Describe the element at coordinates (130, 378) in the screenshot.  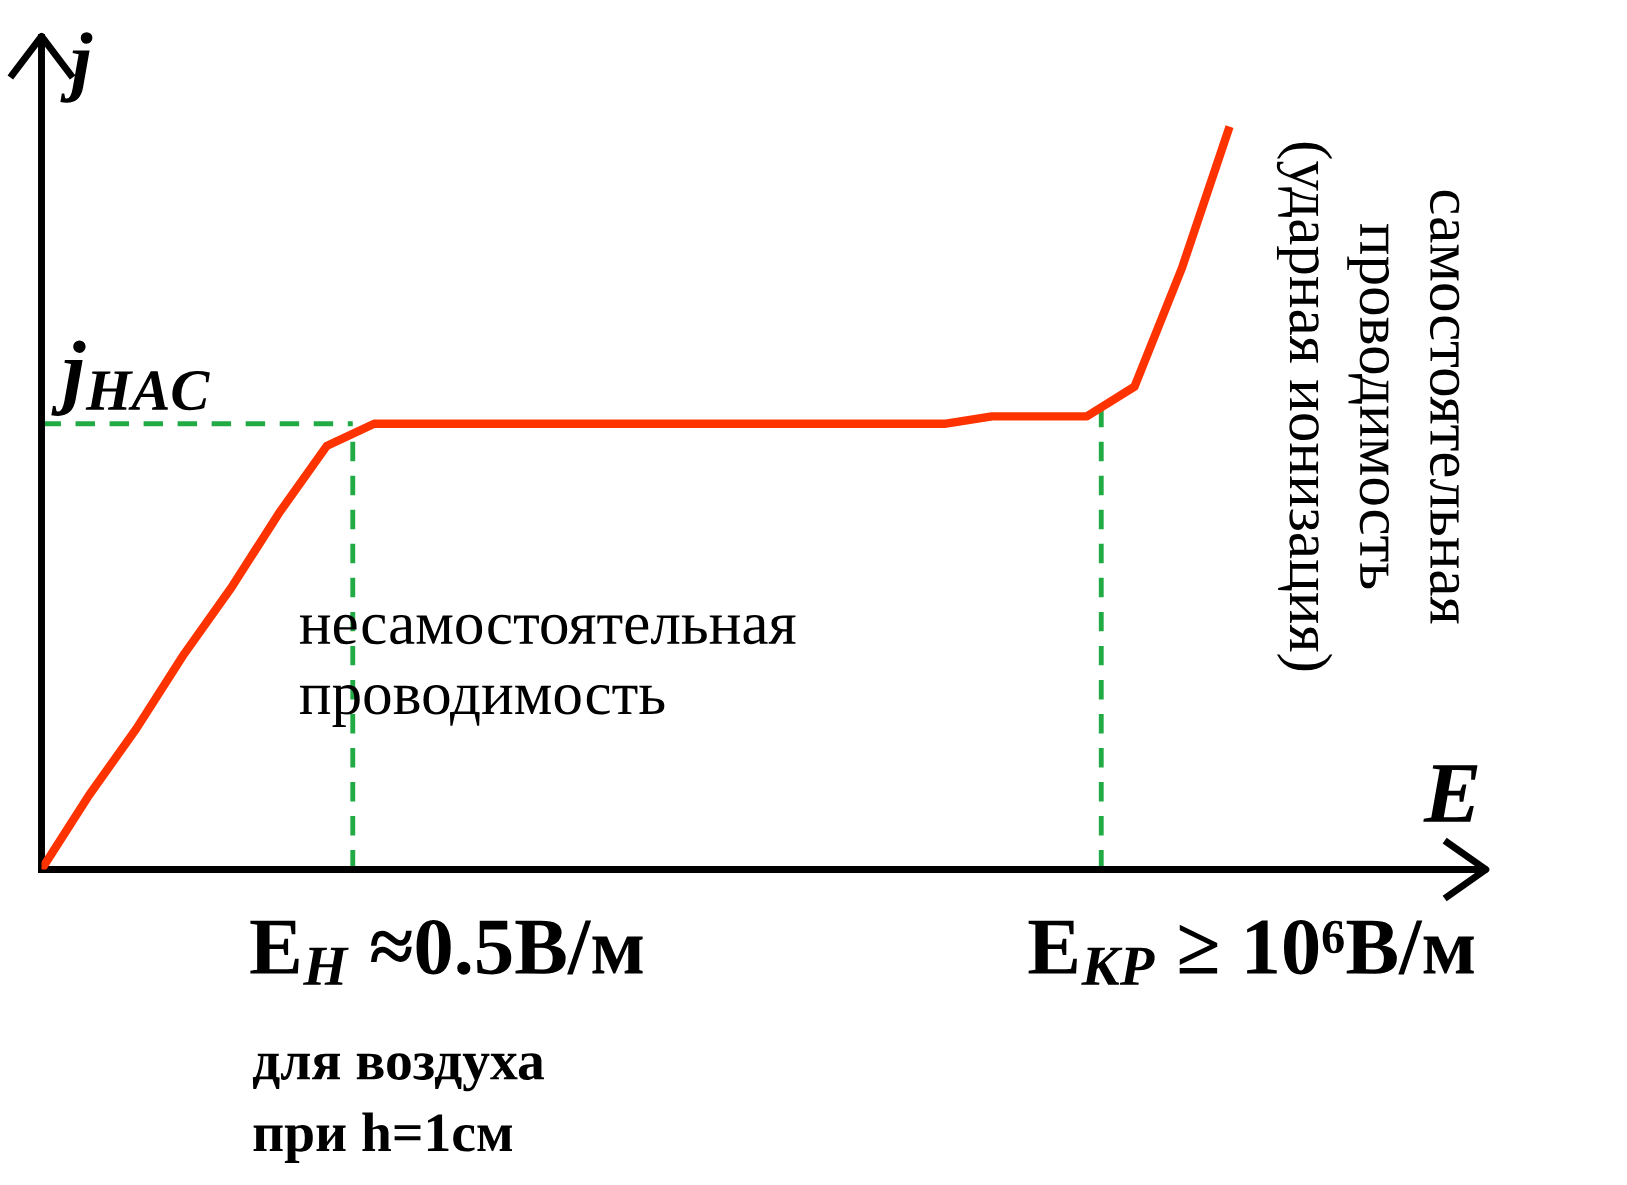
I see `ref-line-label: j$_{НАС}$` at that location.